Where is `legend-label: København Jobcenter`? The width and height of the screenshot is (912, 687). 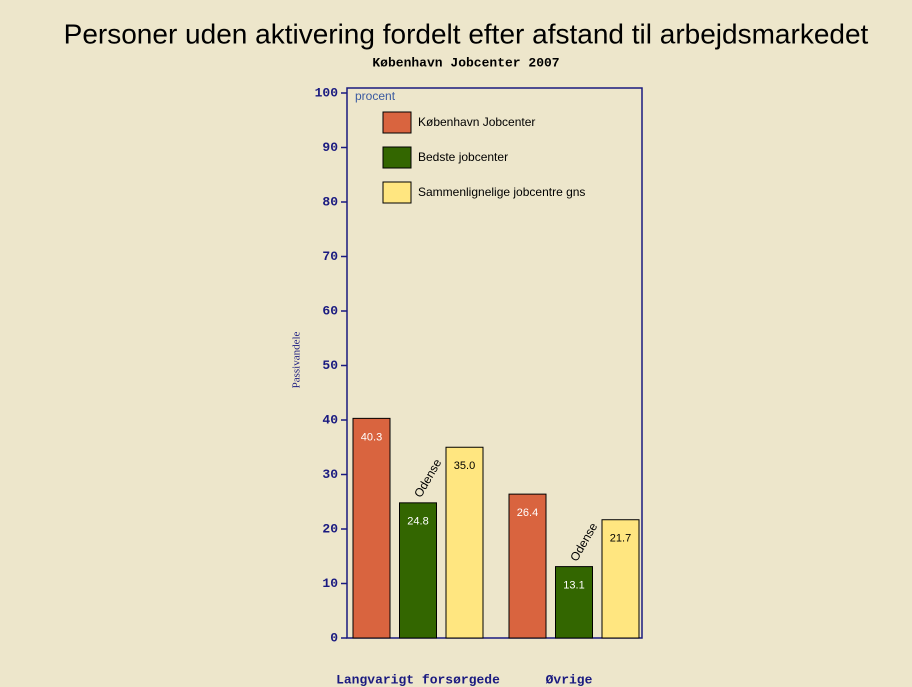
legend-label: København Jobcenter is located at coordinates (476, 122).